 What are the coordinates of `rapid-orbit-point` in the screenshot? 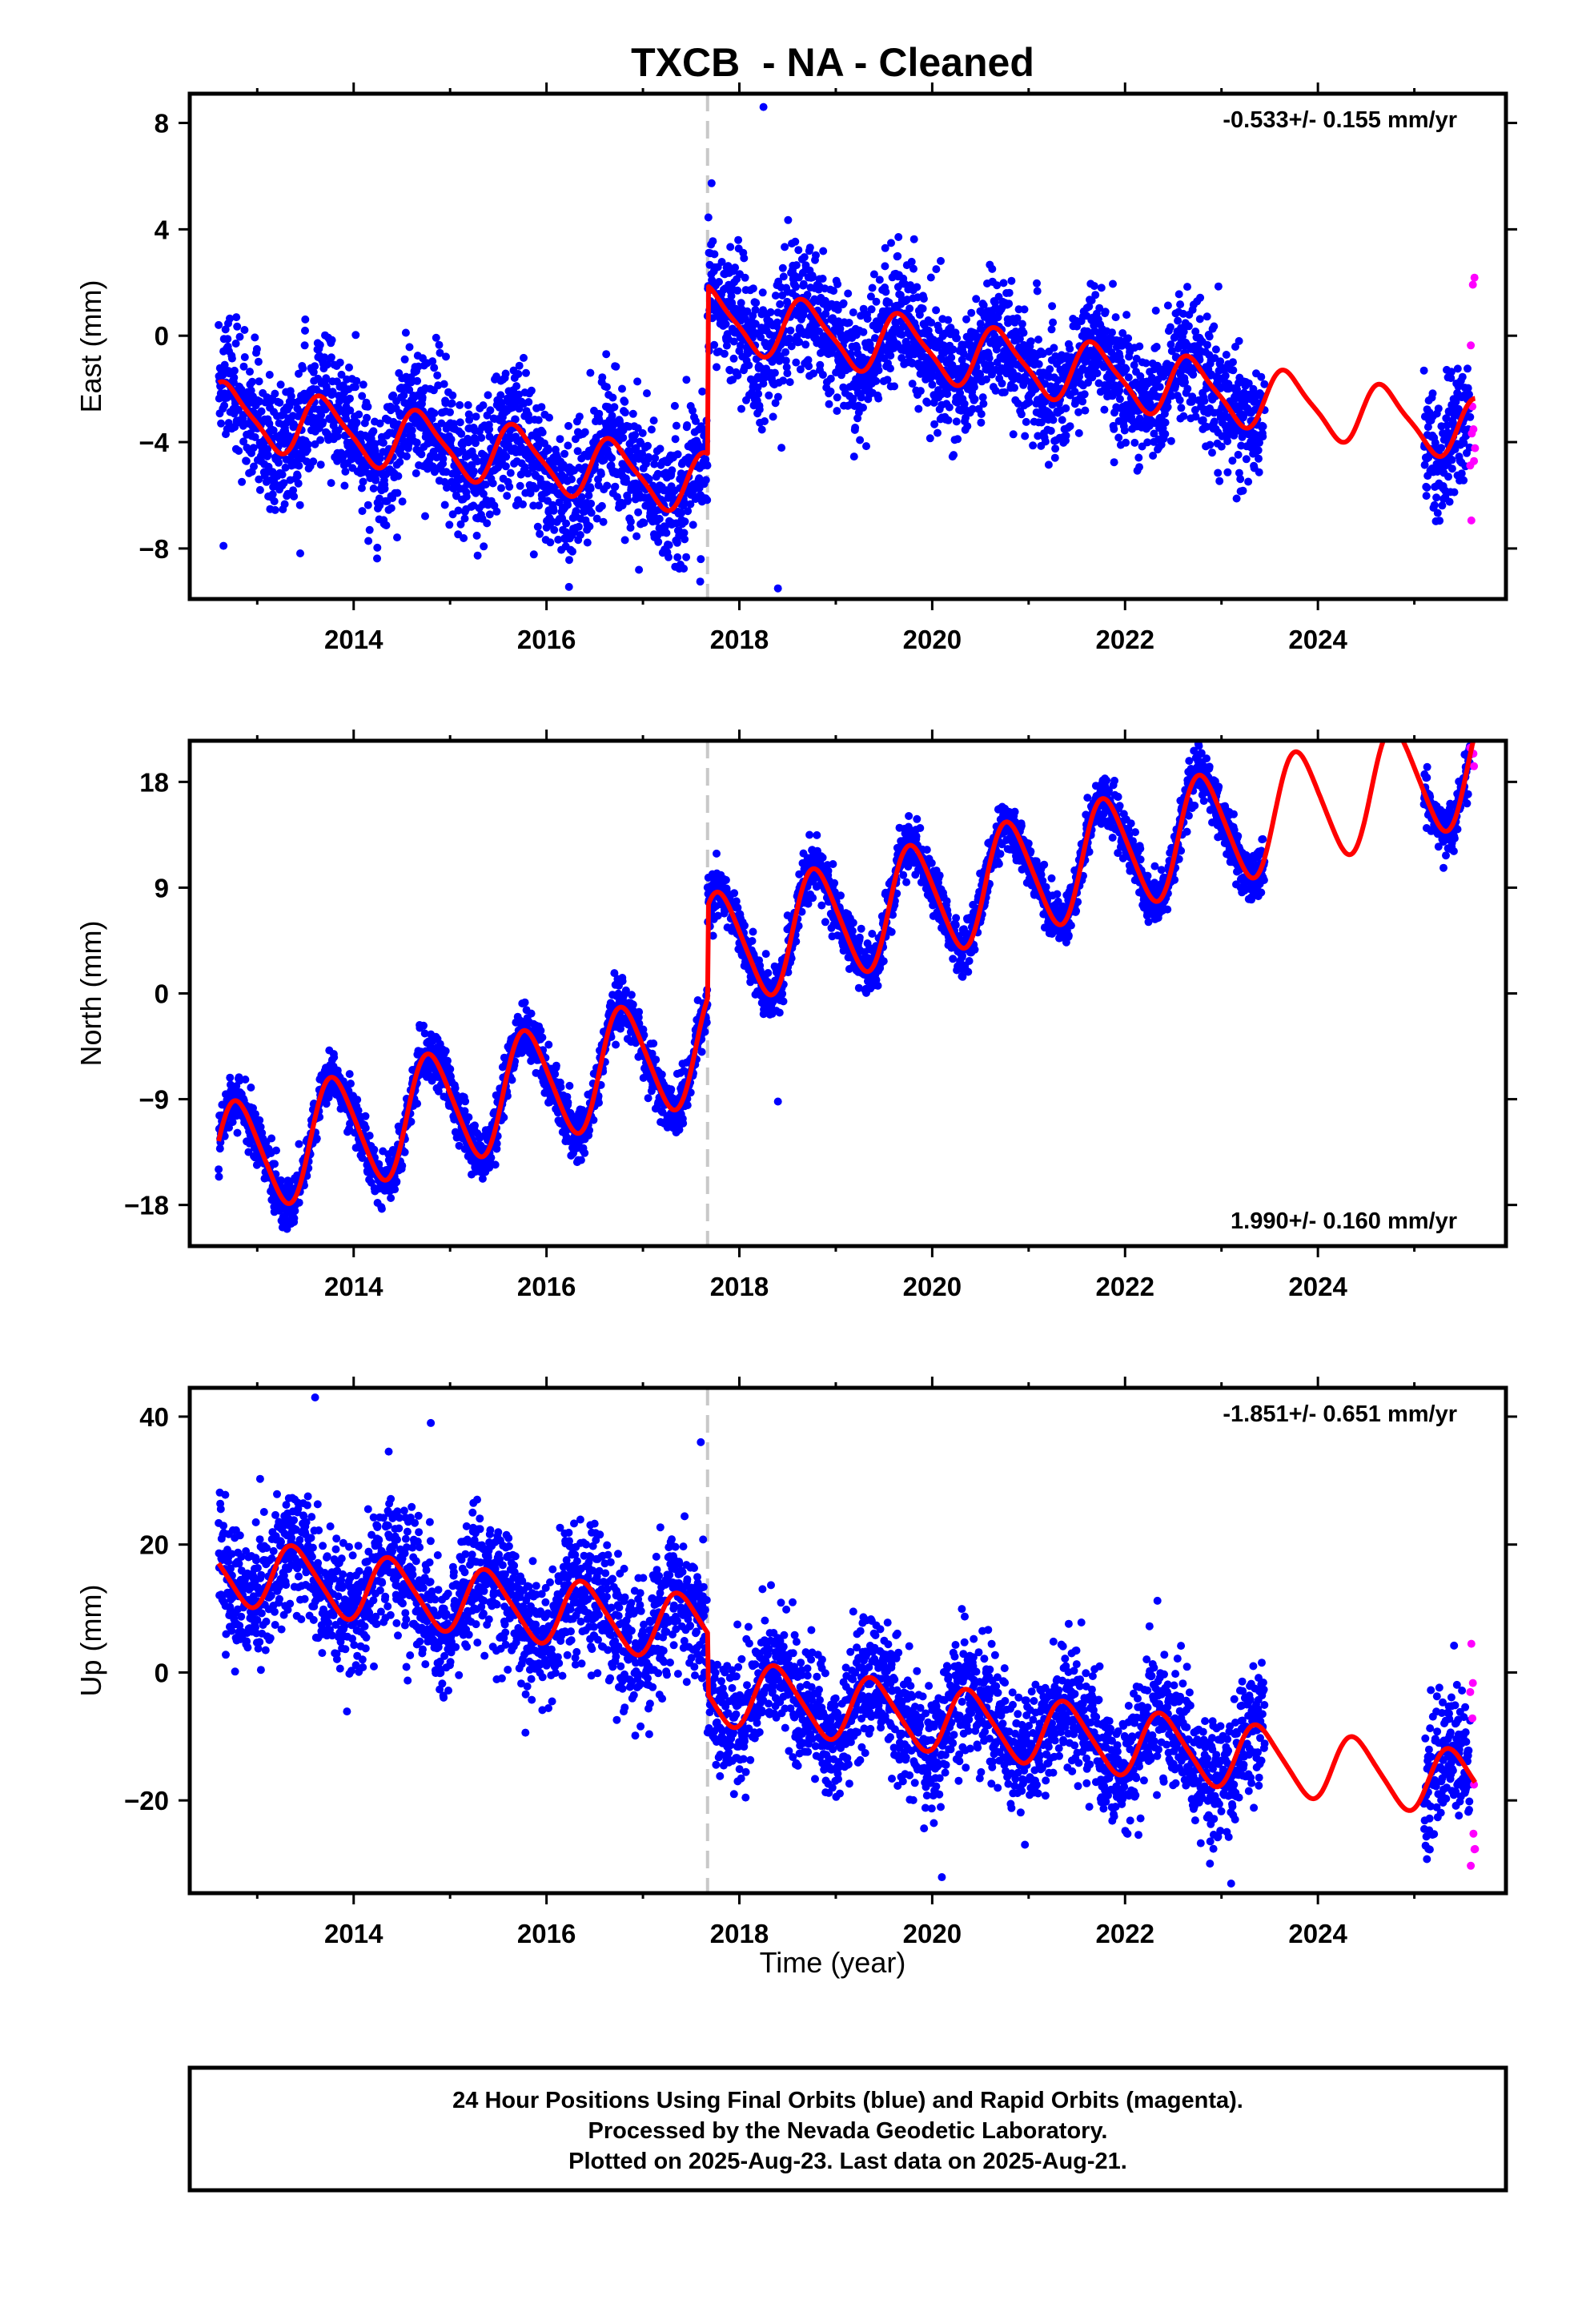 It's located at (1472, 284).